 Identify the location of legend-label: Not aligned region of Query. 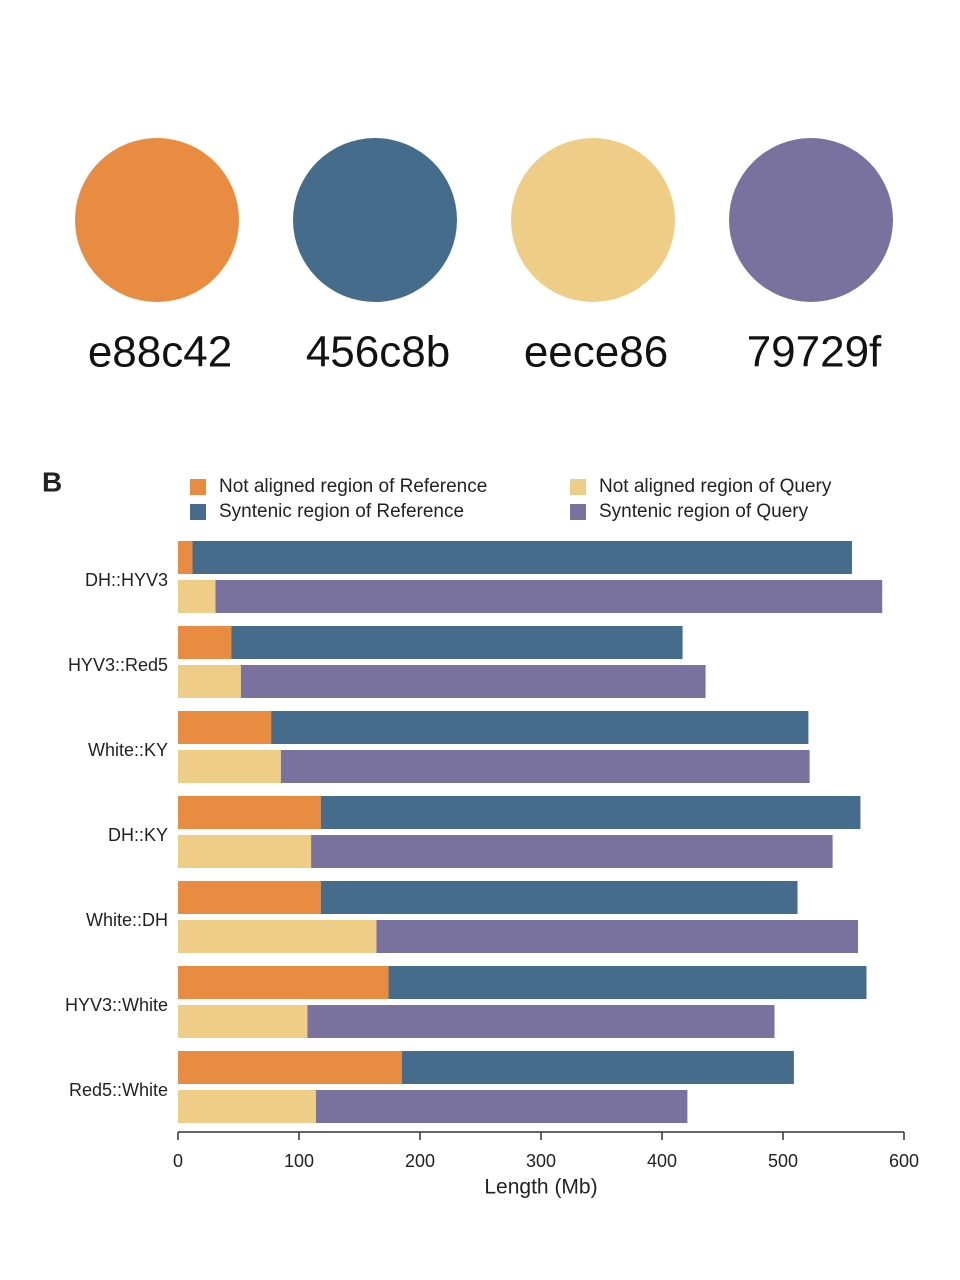
(715, 486).